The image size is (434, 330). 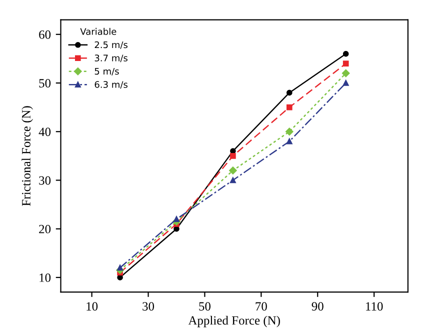 What do you see at coordinates (45, 83) in the screenshot?
I see `y-tick-label: 50` at bounding box center [45, 83].